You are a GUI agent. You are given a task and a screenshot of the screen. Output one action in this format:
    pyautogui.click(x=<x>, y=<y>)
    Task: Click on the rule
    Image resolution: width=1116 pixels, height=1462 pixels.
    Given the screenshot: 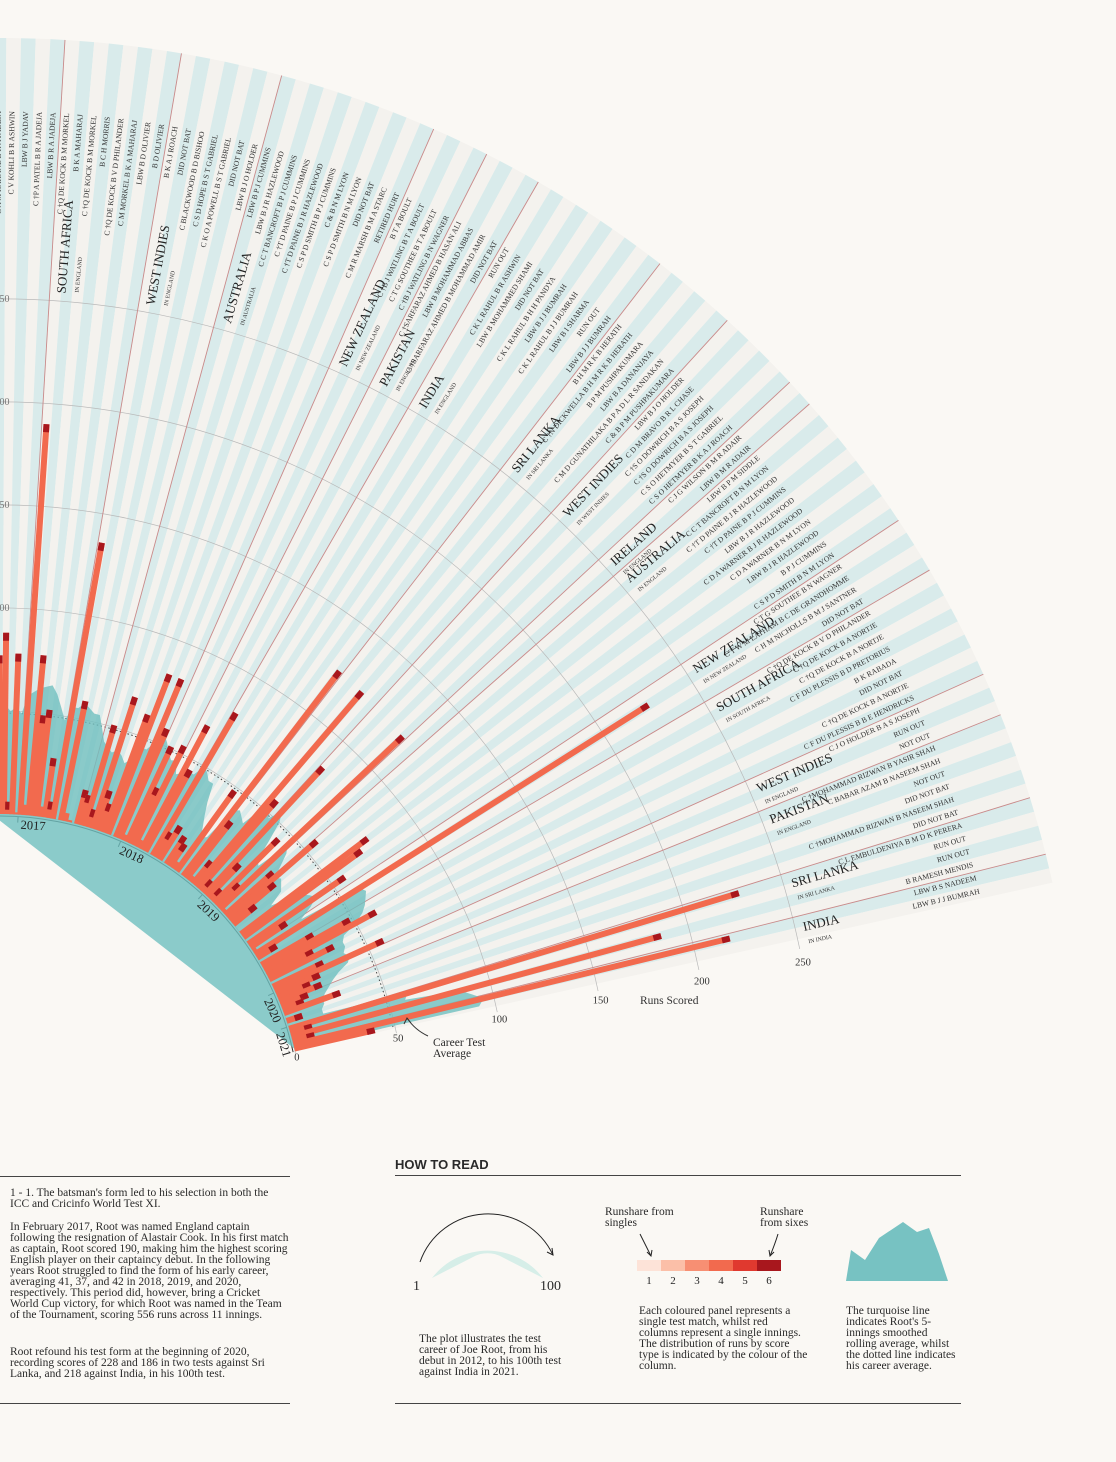 What is the action you would take?
    pyautogui.click(x=145, y=1403)
    